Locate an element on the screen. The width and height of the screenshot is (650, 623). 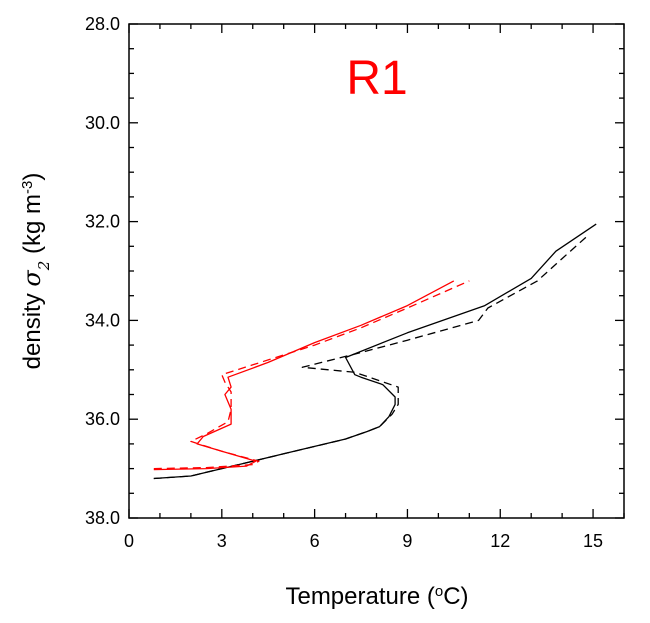
series-line-red-dashed is located at coordinates (311, 375).